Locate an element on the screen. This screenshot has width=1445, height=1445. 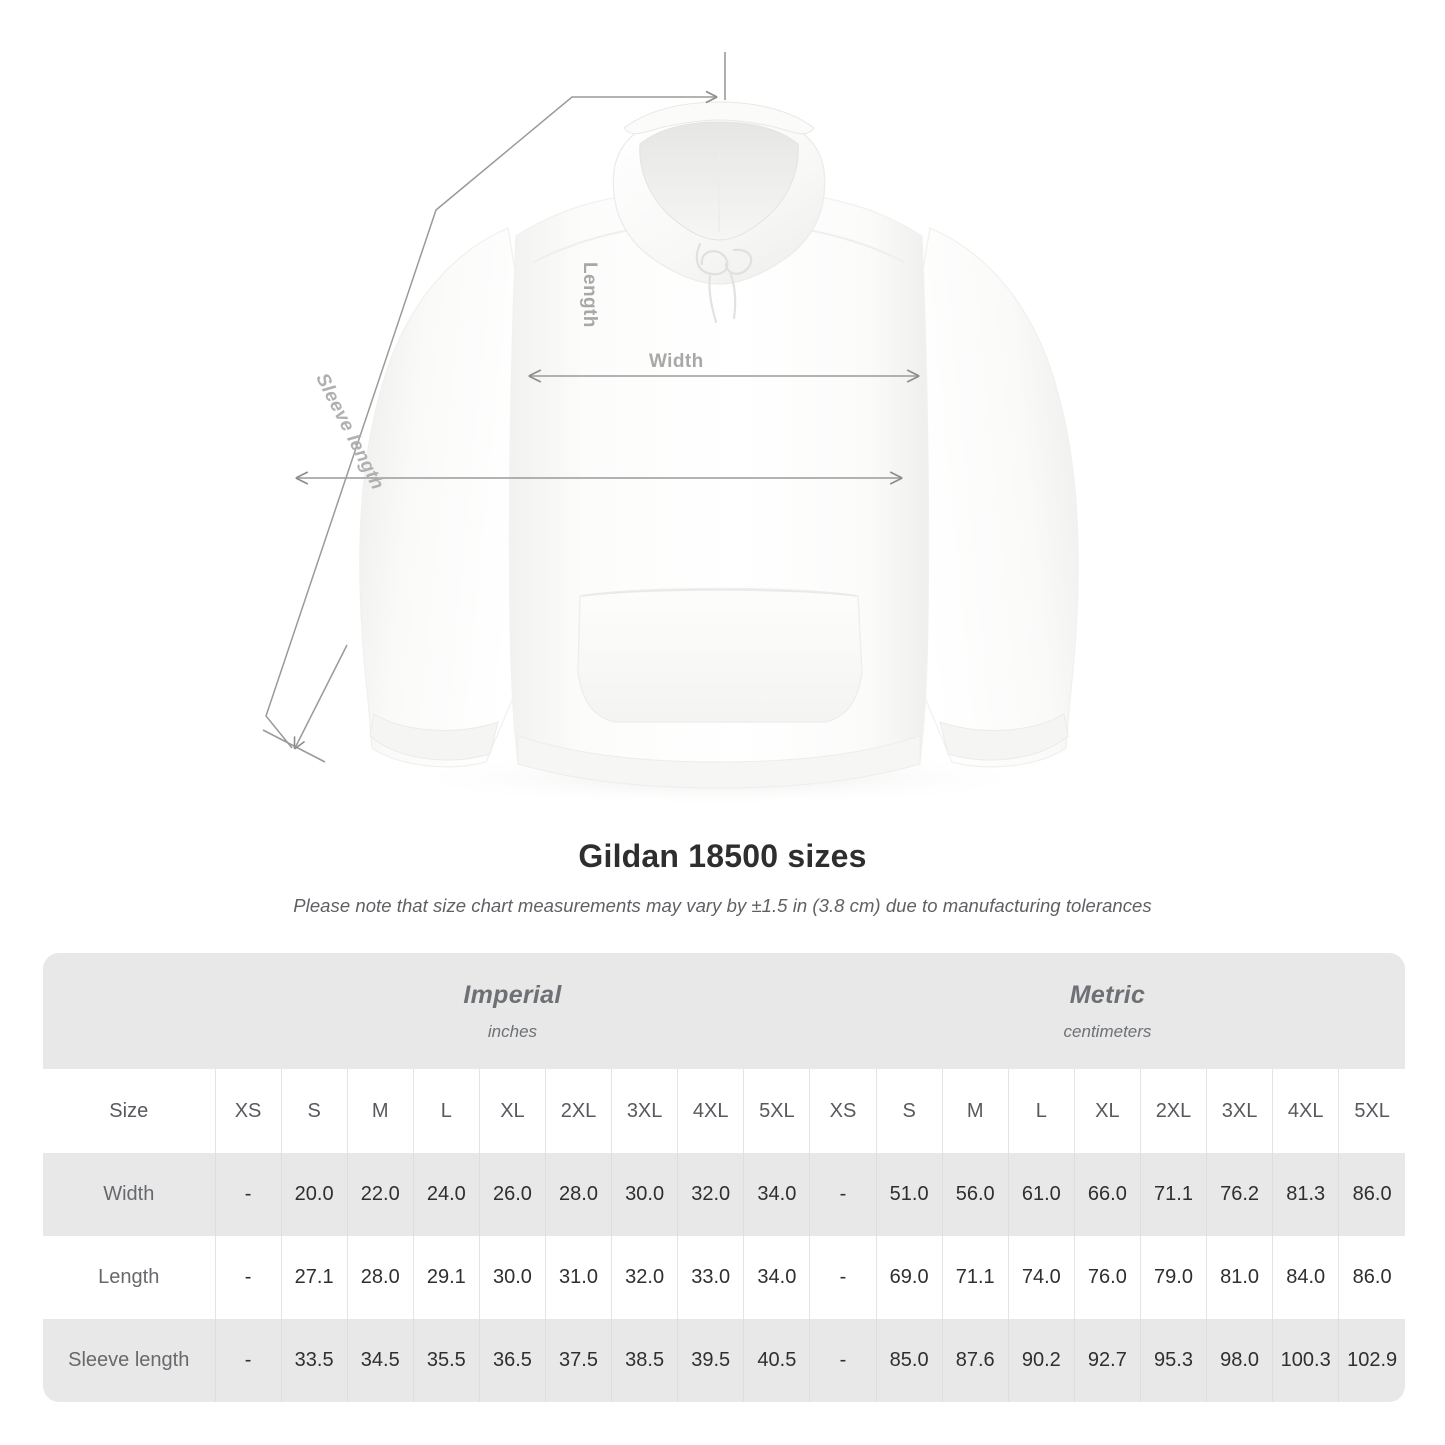
row-header-length: Length is located at coordinates (129, 1277).